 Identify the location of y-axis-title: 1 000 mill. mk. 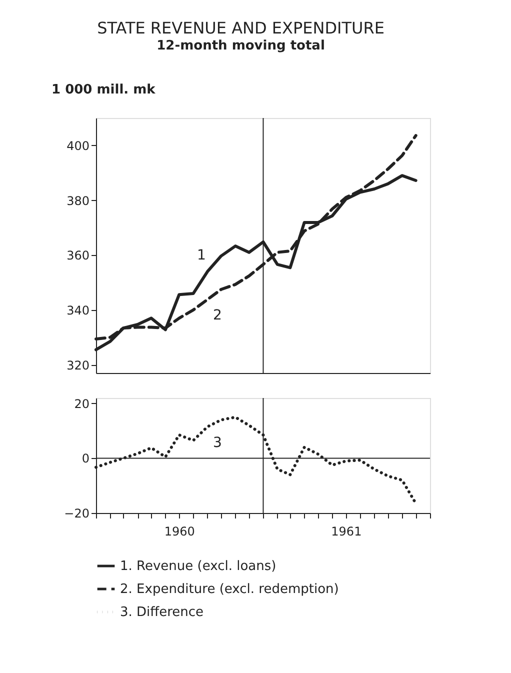
(104, 90).